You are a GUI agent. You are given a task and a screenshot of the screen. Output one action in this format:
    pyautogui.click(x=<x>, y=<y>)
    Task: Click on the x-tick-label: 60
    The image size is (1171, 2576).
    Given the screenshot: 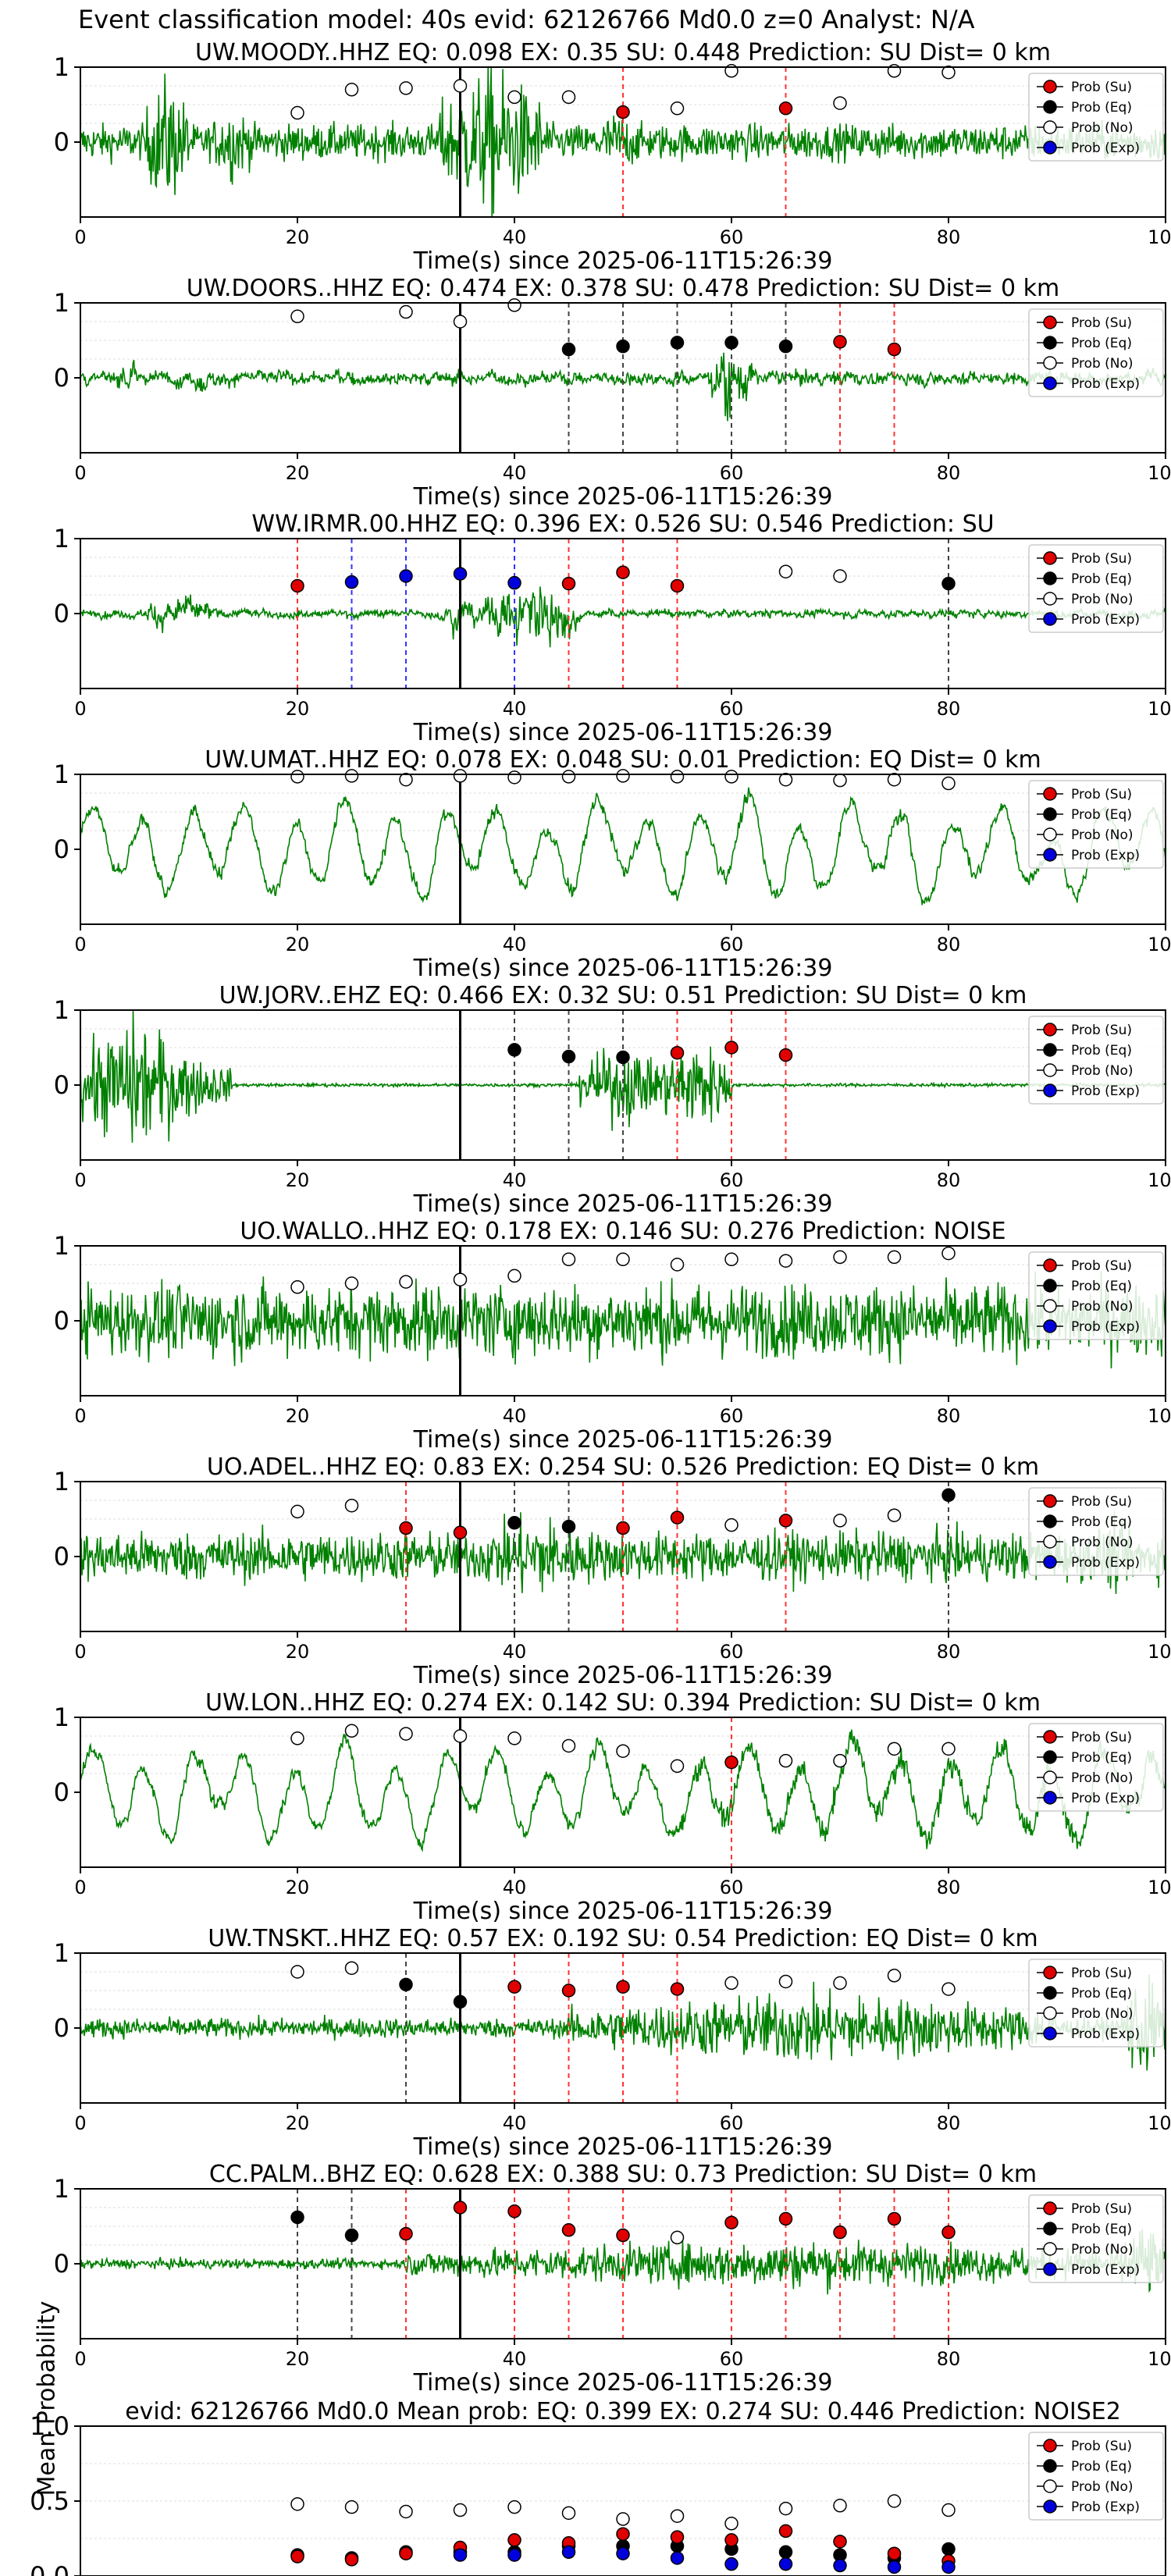 What is the action you would take?
    pyautogui.click(x=732, y=237)
    